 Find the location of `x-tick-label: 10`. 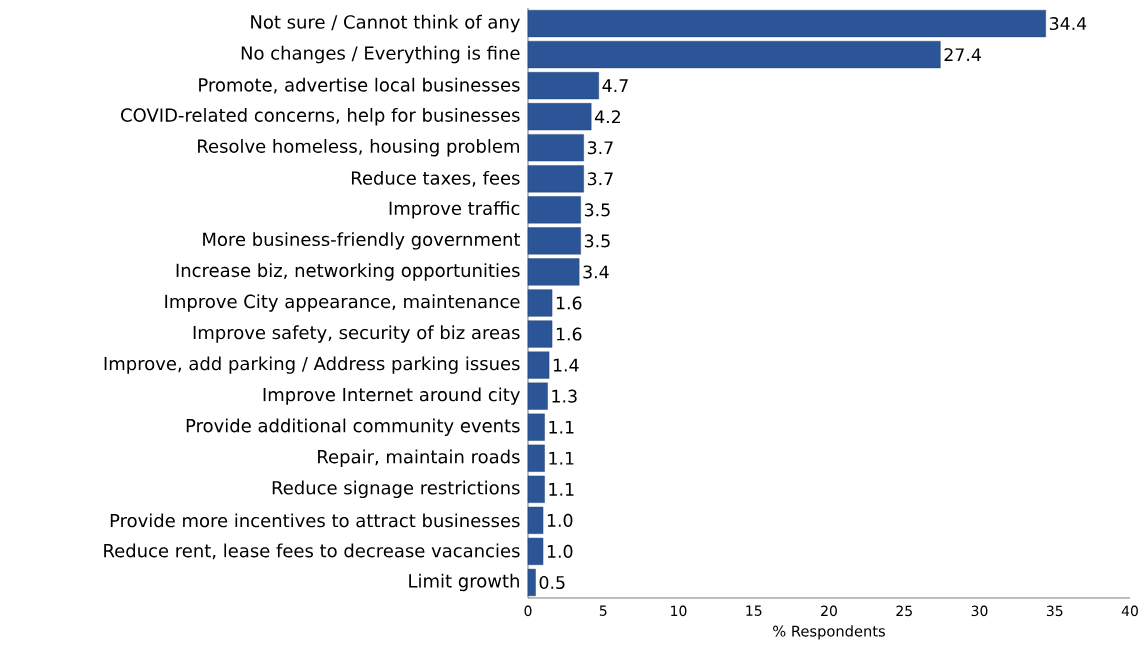

x-tick-label: 10 is located at coordinates (679, 611).